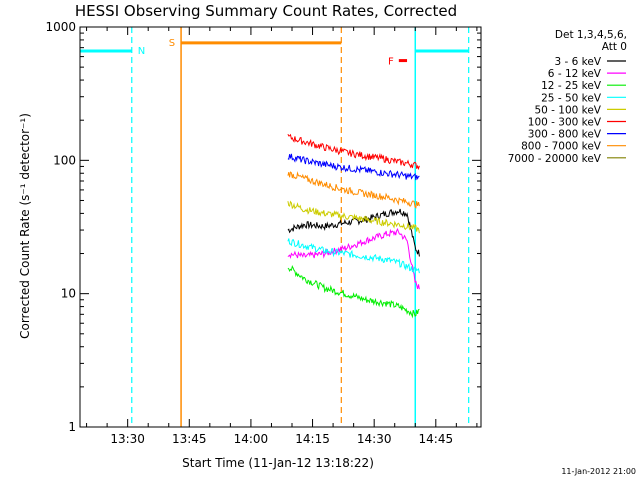 The image size is (640, 480). I want to click on night-label: N, so click(141, 51).